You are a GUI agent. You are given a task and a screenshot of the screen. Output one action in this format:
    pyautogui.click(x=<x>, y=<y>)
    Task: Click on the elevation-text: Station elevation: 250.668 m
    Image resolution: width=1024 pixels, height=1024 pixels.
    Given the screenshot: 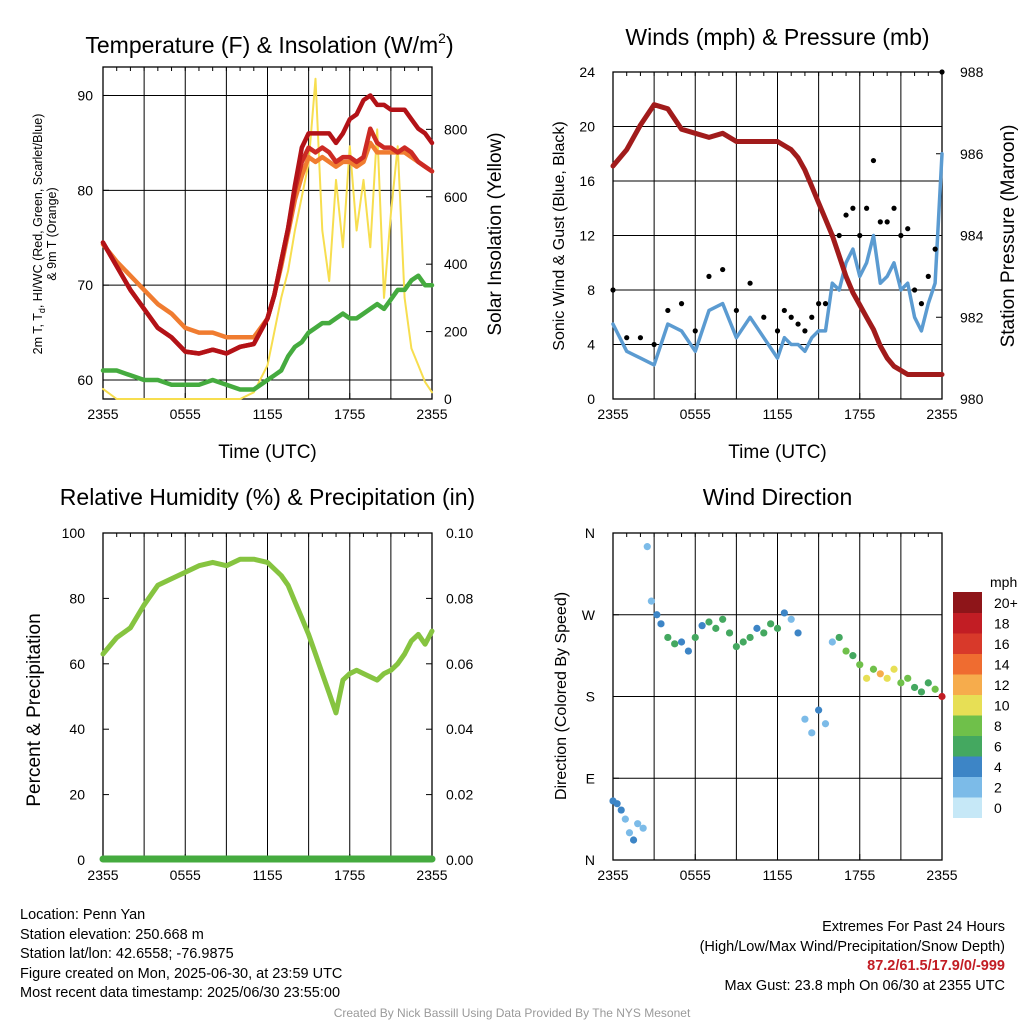 What is the action you would take?
    pyautogui.click(x=112, y=934)
    